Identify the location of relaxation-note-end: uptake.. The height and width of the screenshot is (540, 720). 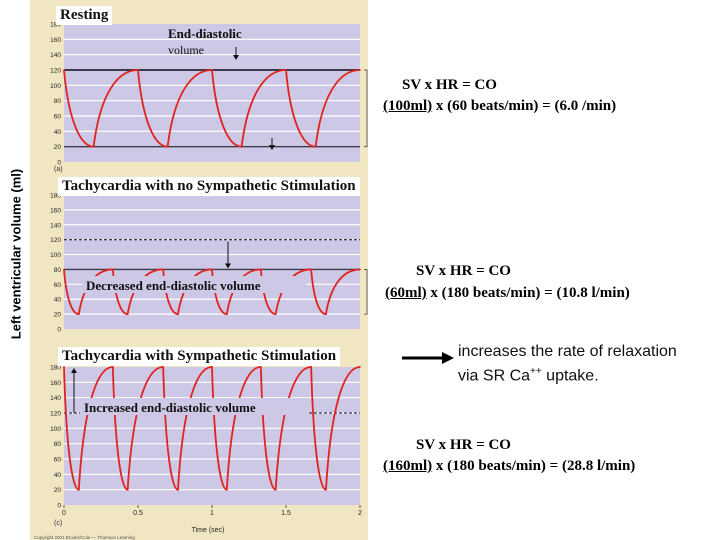
(570, 376).